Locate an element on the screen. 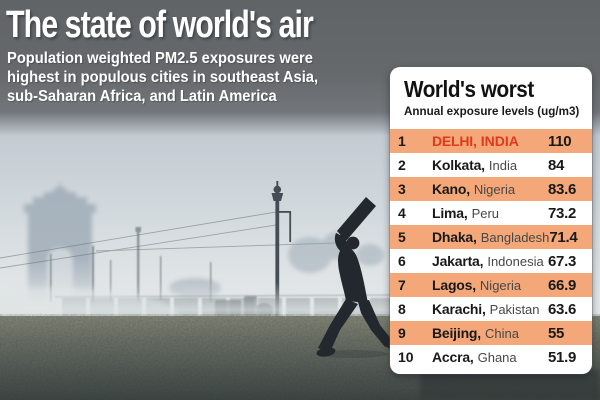 Image resolution: width=600 pixels, height=400 pixels. table-row: 9 Beijing, China 55 is located at coordinates (491, 333).